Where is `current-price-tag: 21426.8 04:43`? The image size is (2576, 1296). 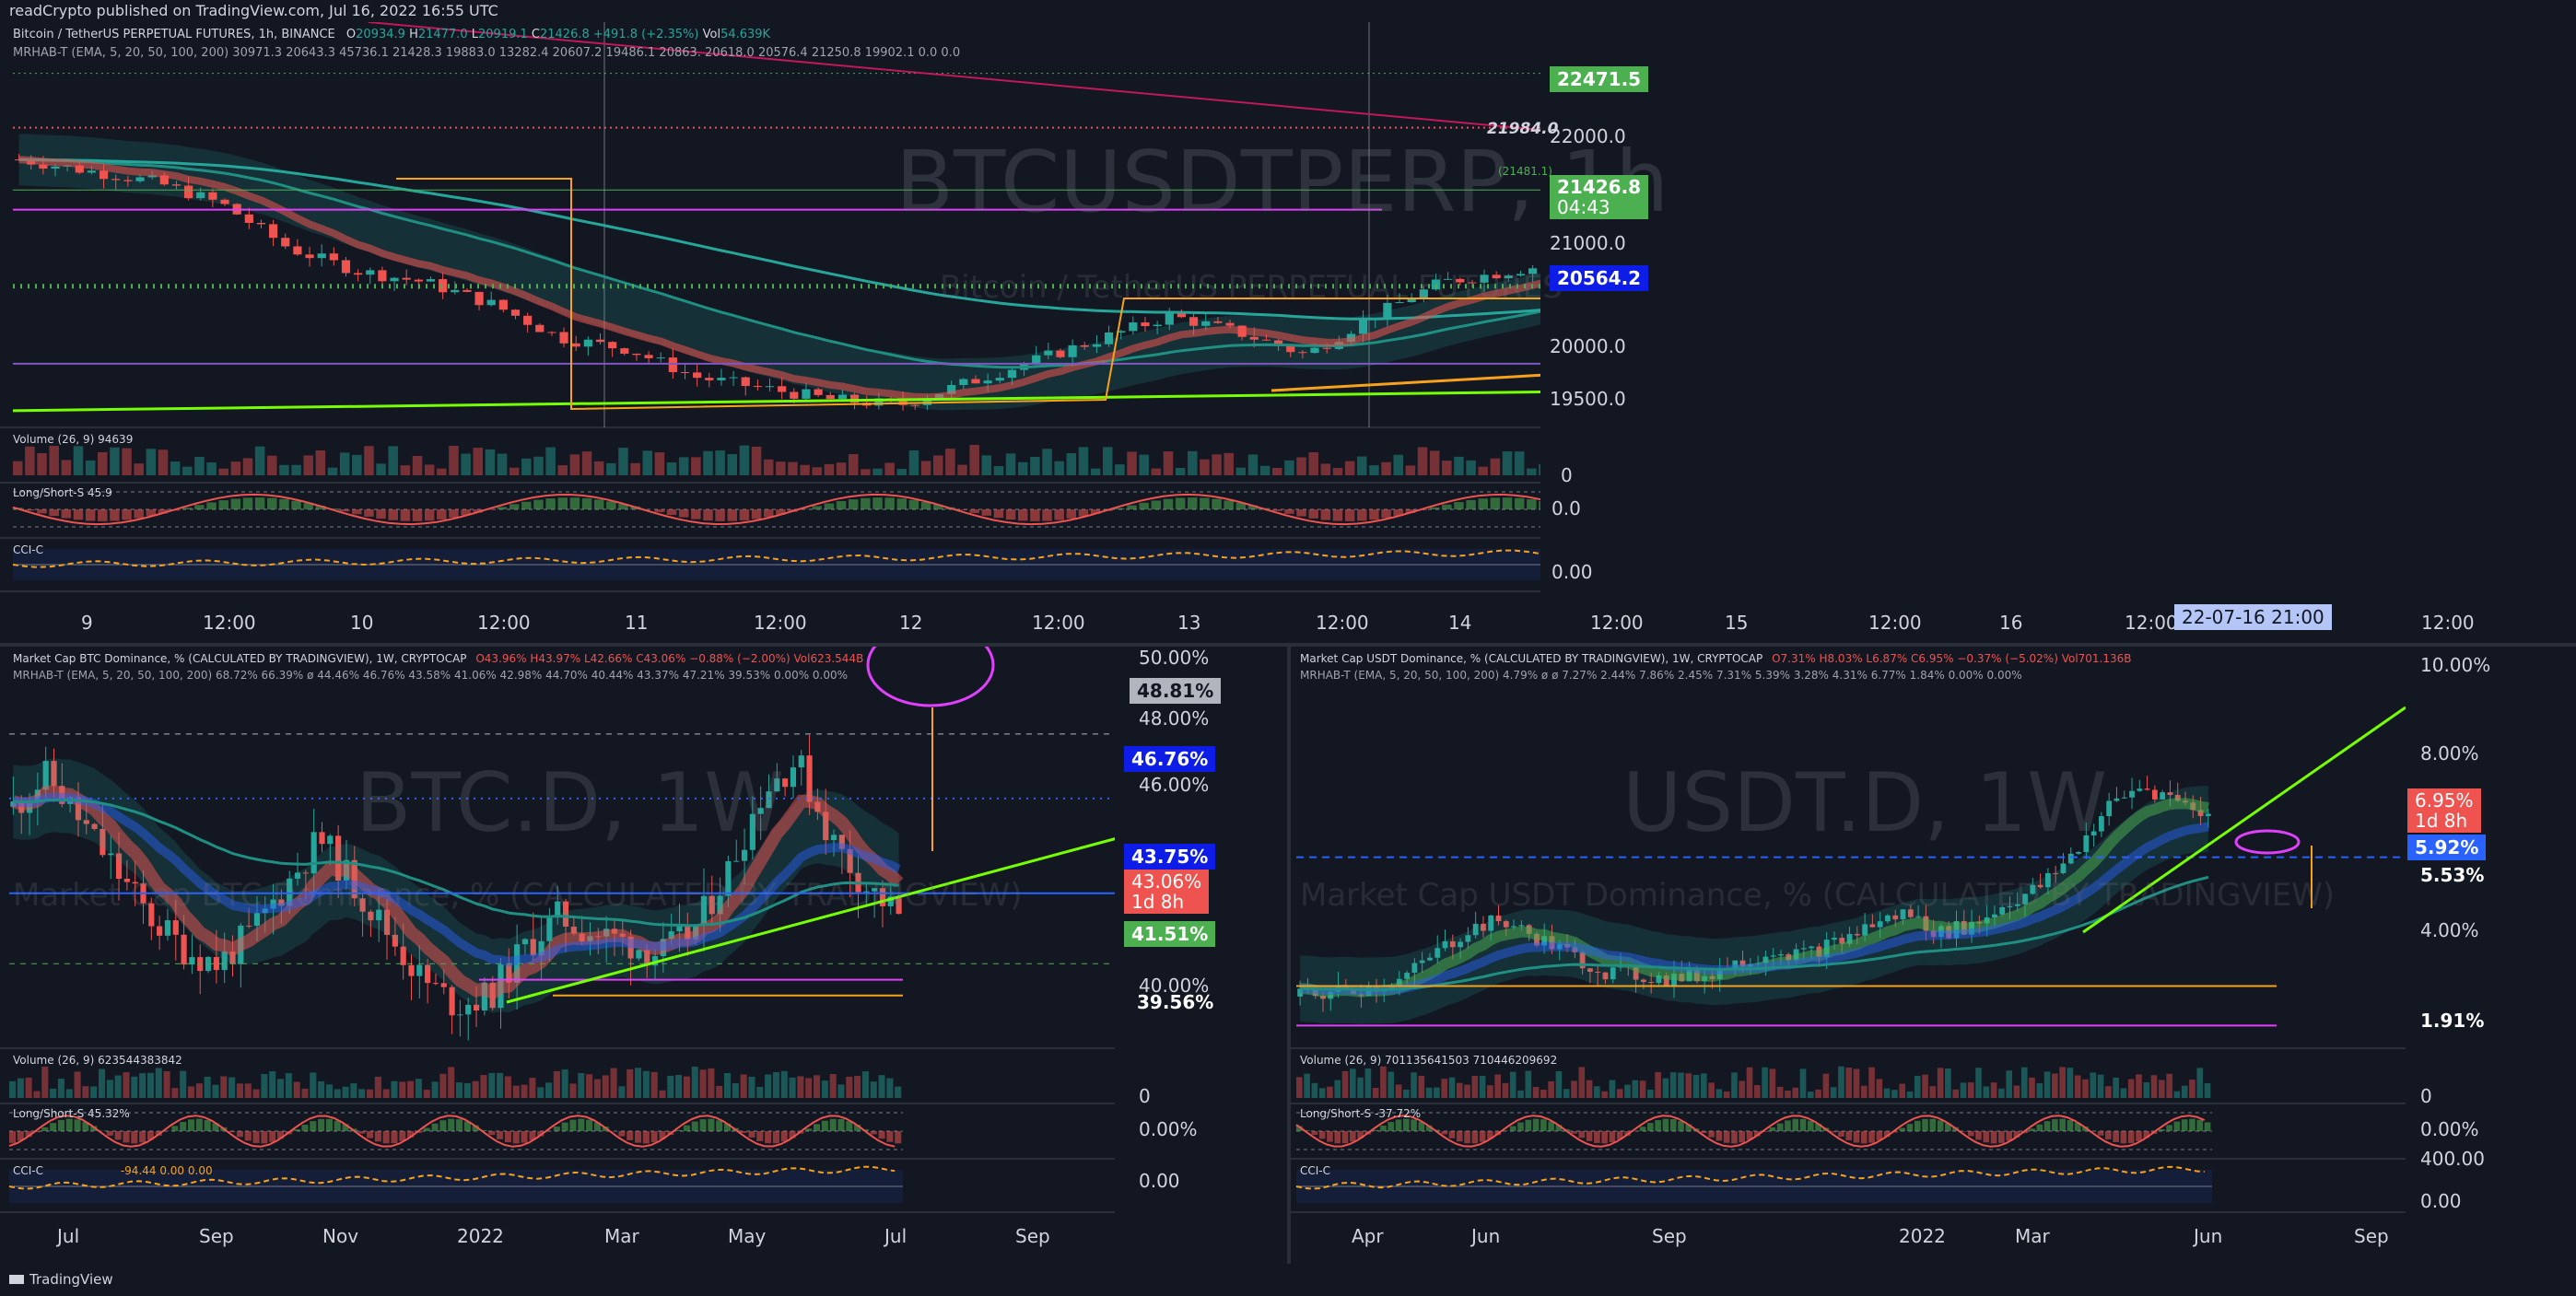
current-price-tag: 21426.8 04:43 is located at coordinates (1599, 197).